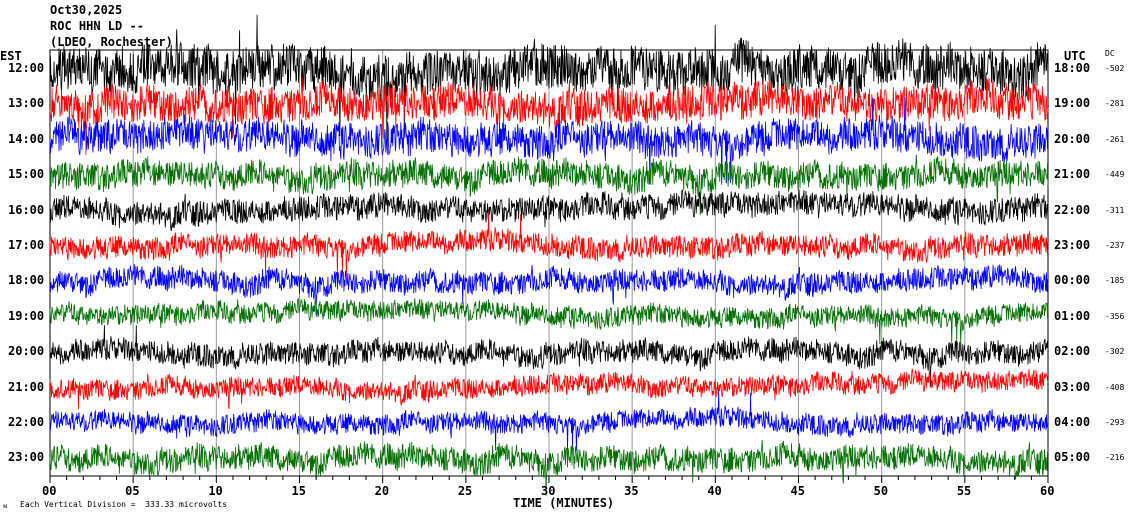 The height and width of the screenshot is (519, 1130). Describe the element at coordinates (382, 491) in the screenshot. I see `x-tick-label: 20` at that location.